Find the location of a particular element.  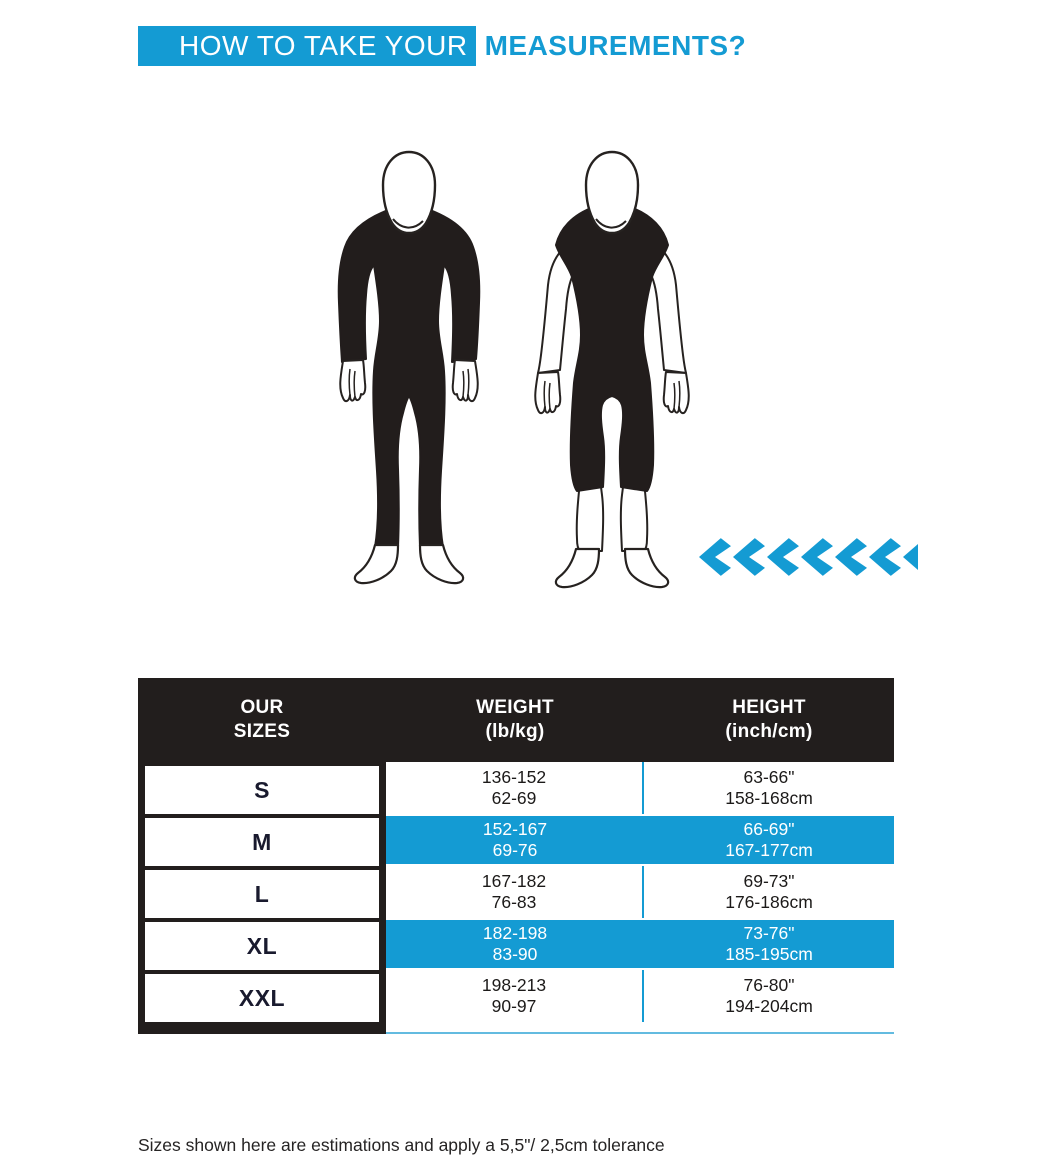

table-row: 136-152 62-69 63-66" 158-168cm is located at coordinates (640, 788).